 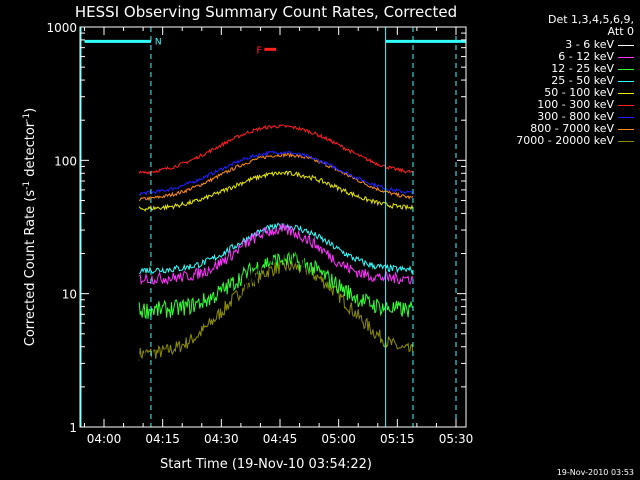 What do you see at coordinates (266, 464) in the screenshot?
I see `x-axis-label: Start Time (19-Nov-10 03:54:22)` at bounding box center [266, 464].